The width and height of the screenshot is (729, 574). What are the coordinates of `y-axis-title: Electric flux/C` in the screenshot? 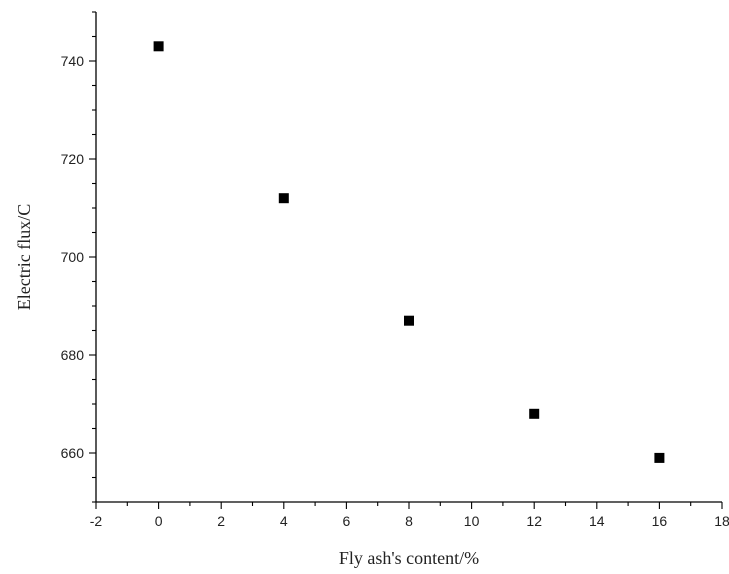 It's located at (24, 257).